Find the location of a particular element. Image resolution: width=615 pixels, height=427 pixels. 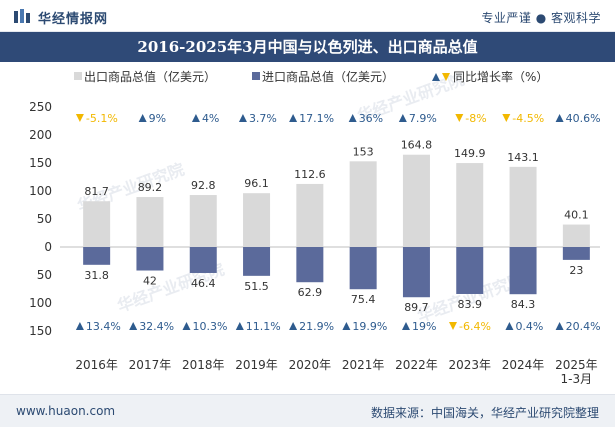

import-growth-label-text: 11.1% is located at coordinates (263, 326).